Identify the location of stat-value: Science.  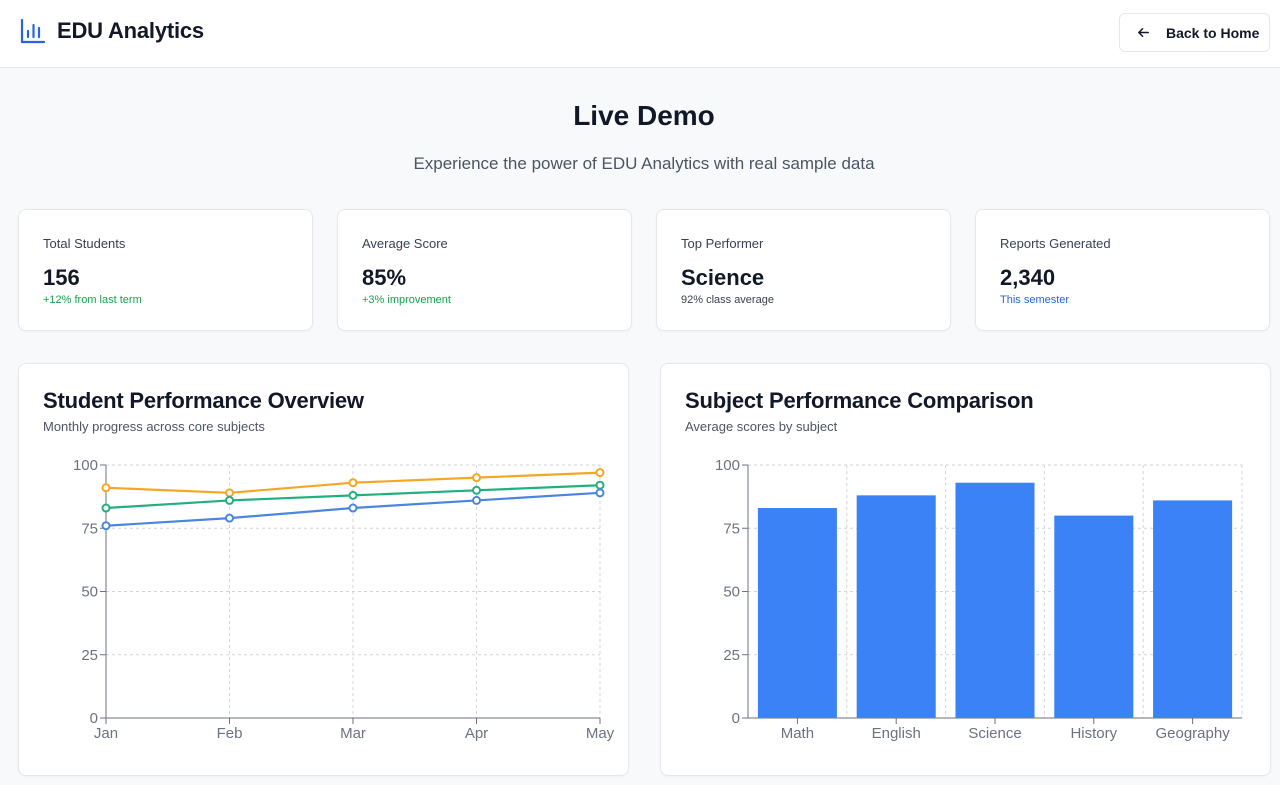
(723, 277).